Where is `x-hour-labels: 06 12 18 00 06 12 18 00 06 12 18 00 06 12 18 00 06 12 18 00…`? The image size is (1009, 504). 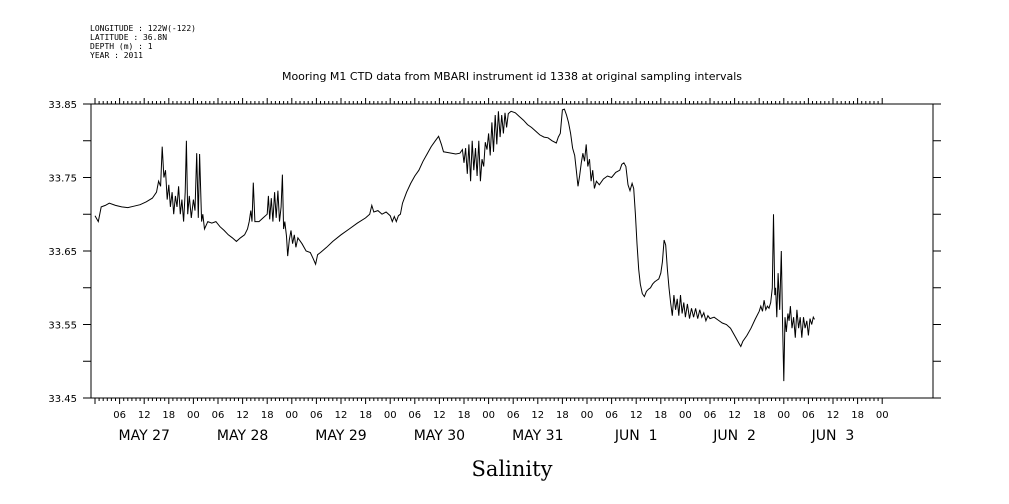 x-hour-labels: 06 12 18 00 06 12 18 00 06 12 18 00 06 12 18 00 06 12 18 00… is located at coordinates (500, 415).